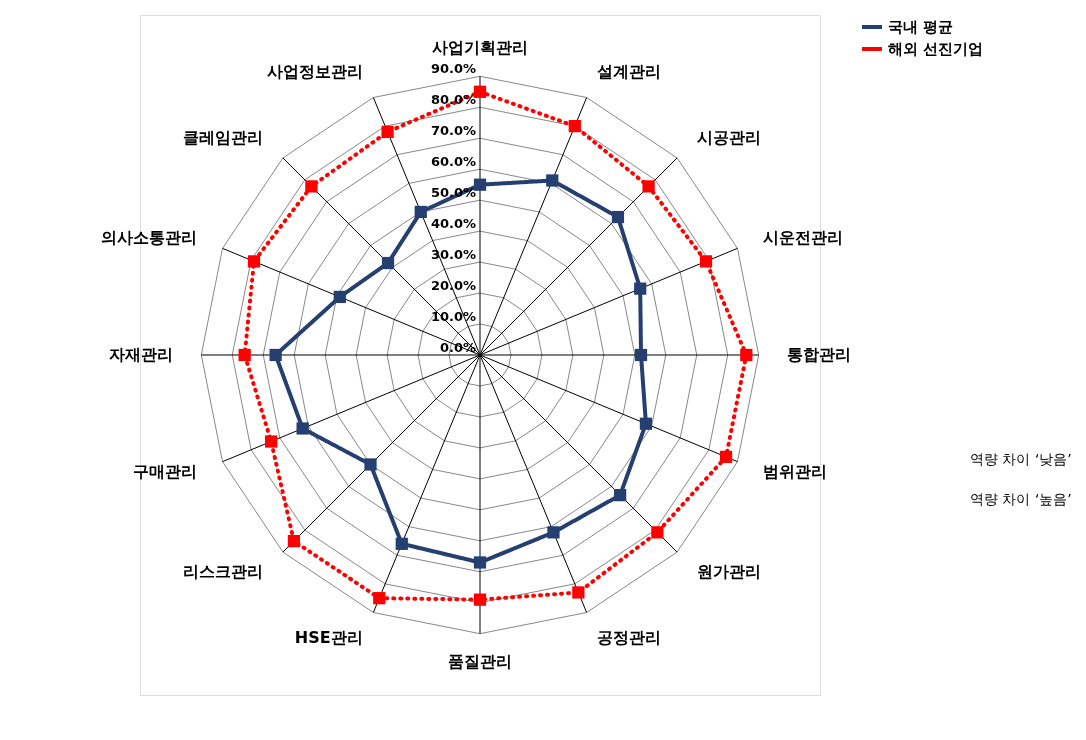 This screenshot has height=740, width=1086. What do you see at coordinates (148, 237) in the screenshot?
I see `spoke-label: 의사소통관리` at bounding box center [148, 237].